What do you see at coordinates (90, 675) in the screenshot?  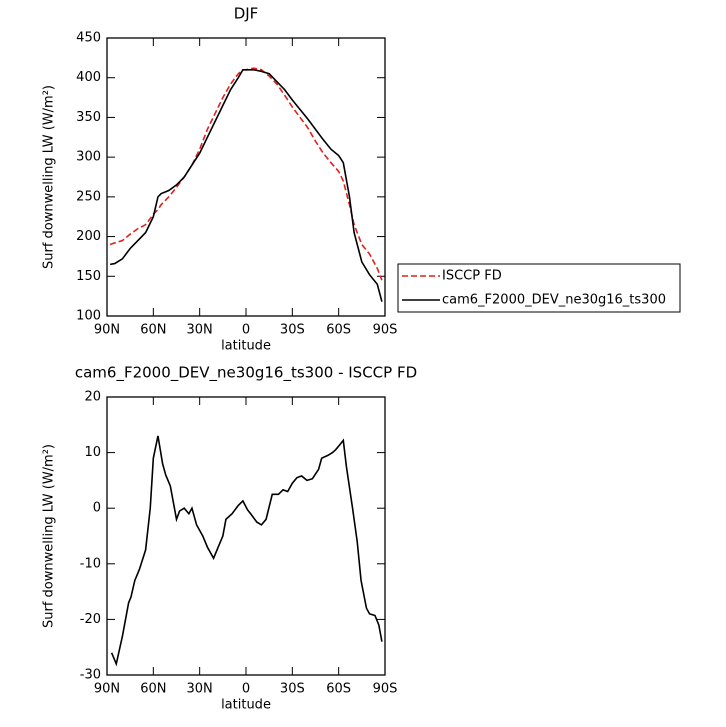 I see `y-tick-label: -30` at bounding box center [90, 675].